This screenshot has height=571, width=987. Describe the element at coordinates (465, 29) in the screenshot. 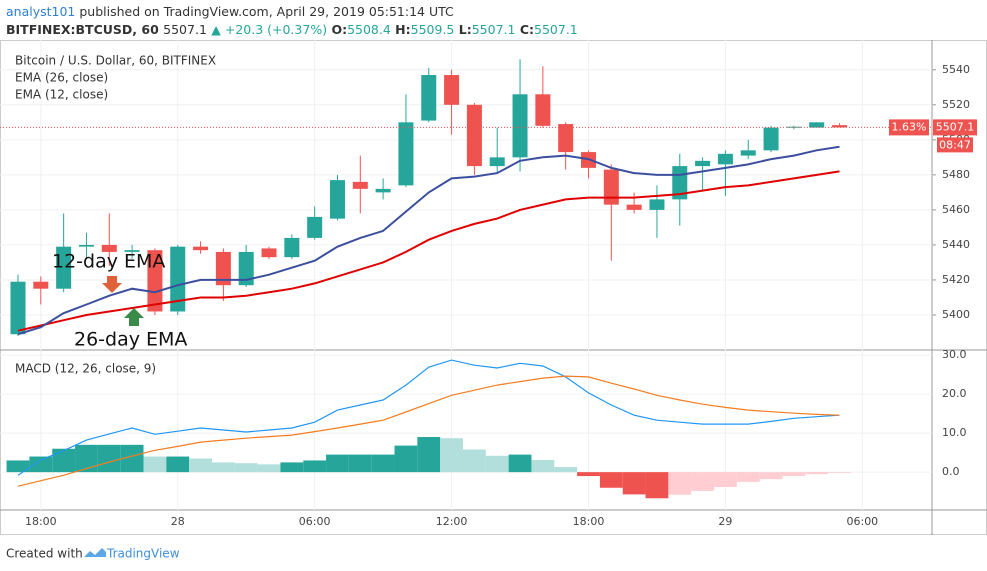

I see `ohlc-label: L:` at that location.